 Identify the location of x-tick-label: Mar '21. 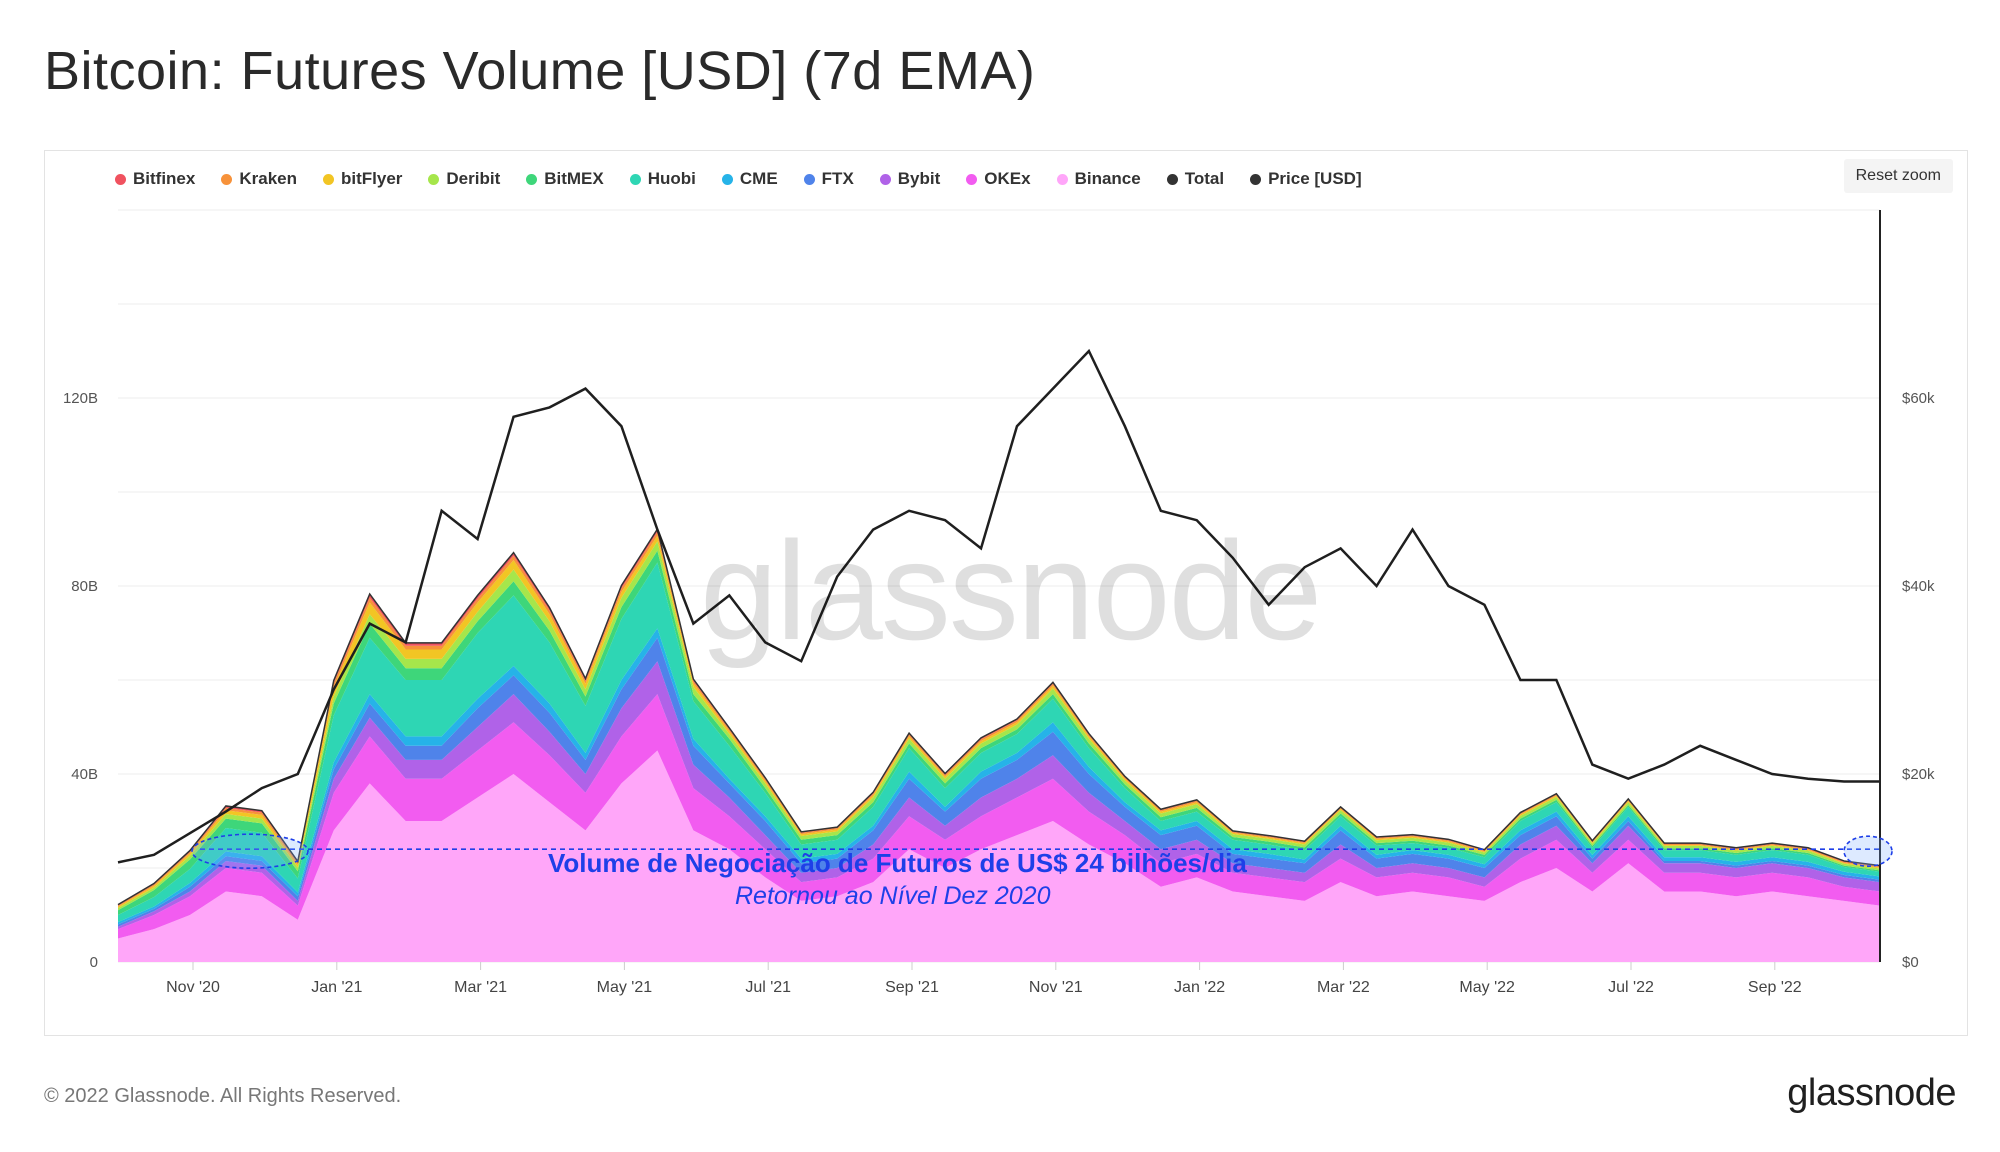
(480, 987).